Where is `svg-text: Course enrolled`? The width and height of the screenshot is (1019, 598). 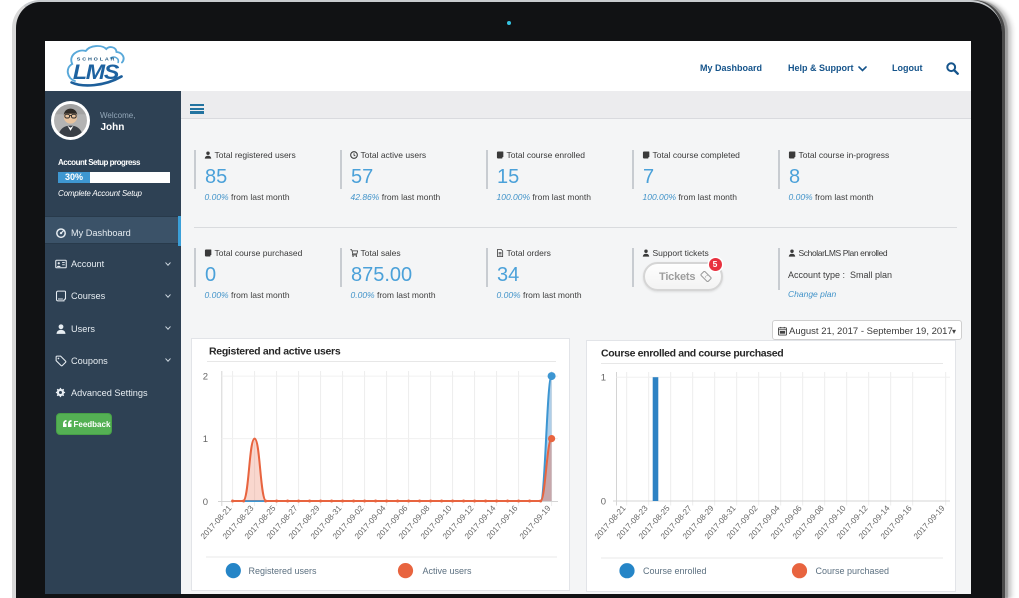
svg-text: Course enrolled is located at coordinates (675, 571).